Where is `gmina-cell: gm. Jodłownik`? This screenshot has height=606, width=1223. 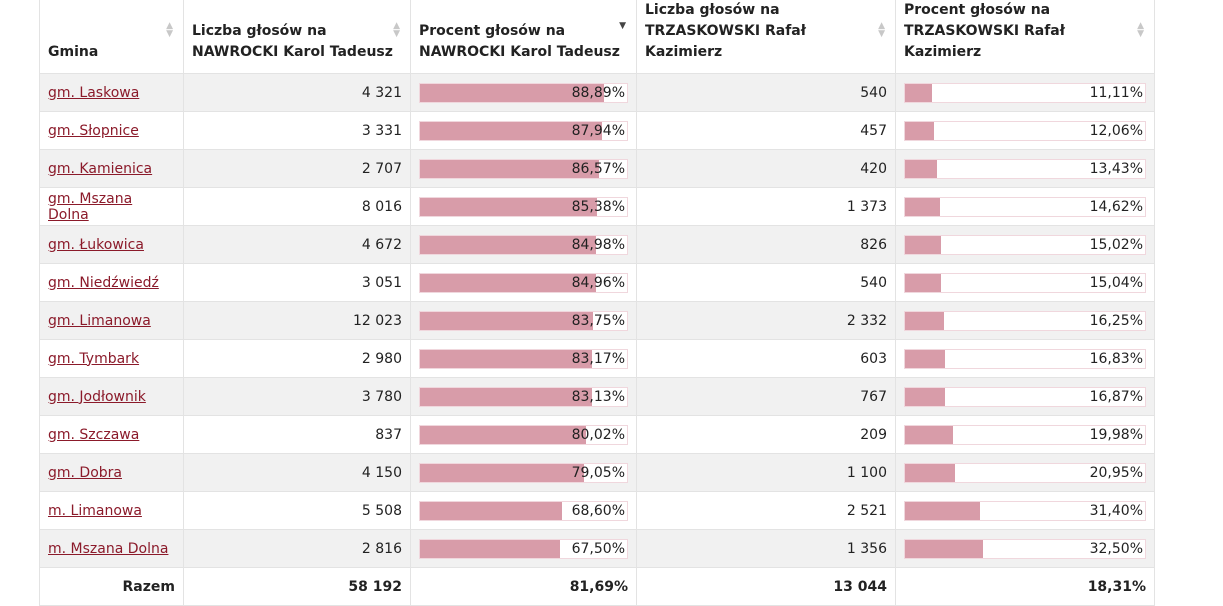 gmina-cell: gm. Jodłownik is located at coordinates (111, 396).